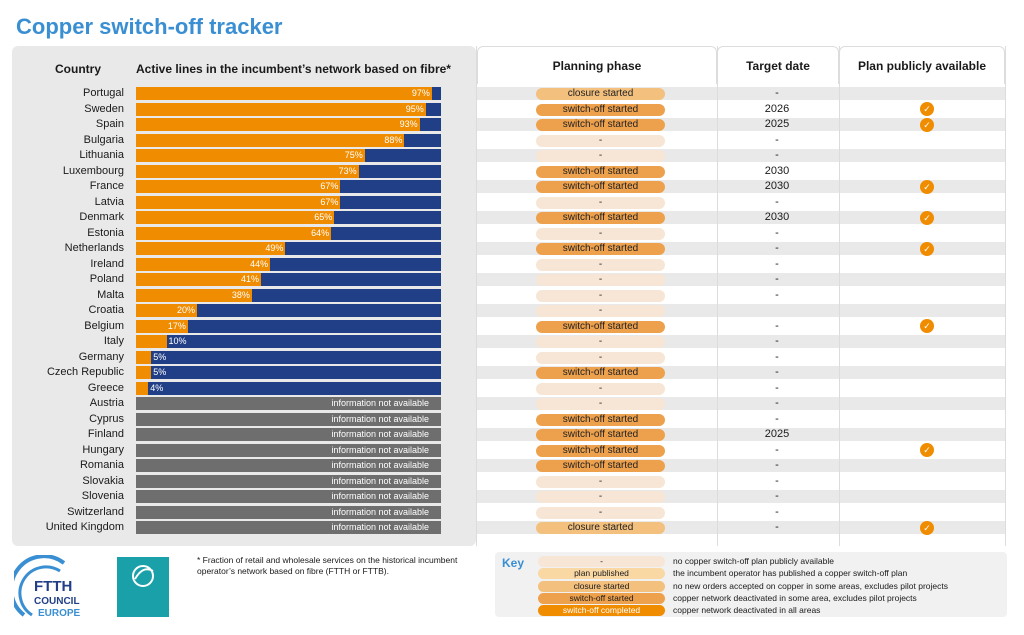 Image resolution: width=1024 pixels, height=635 pixels. I want to click on country-label: Poland, so click(106, 279).